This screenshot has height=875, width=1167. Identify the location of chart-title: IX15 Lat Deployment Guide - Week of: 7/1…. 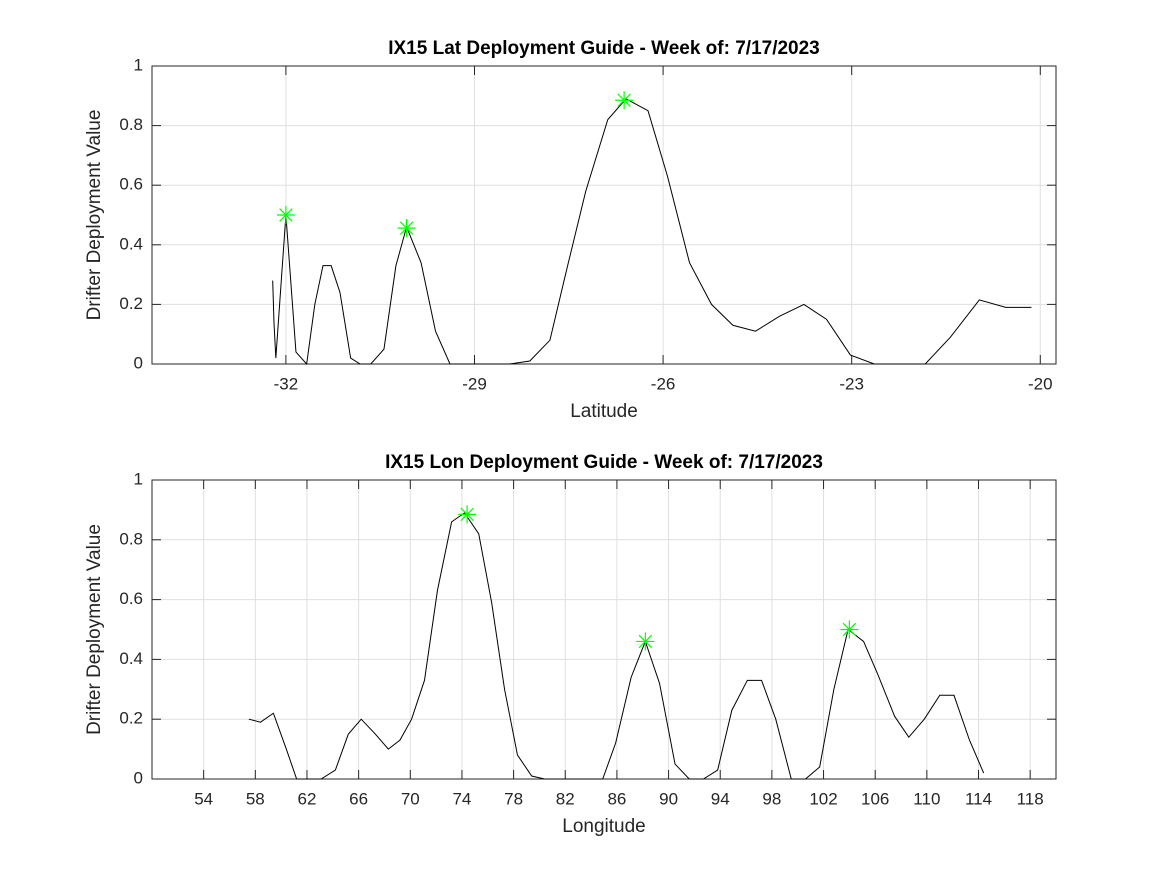
(604, 48).